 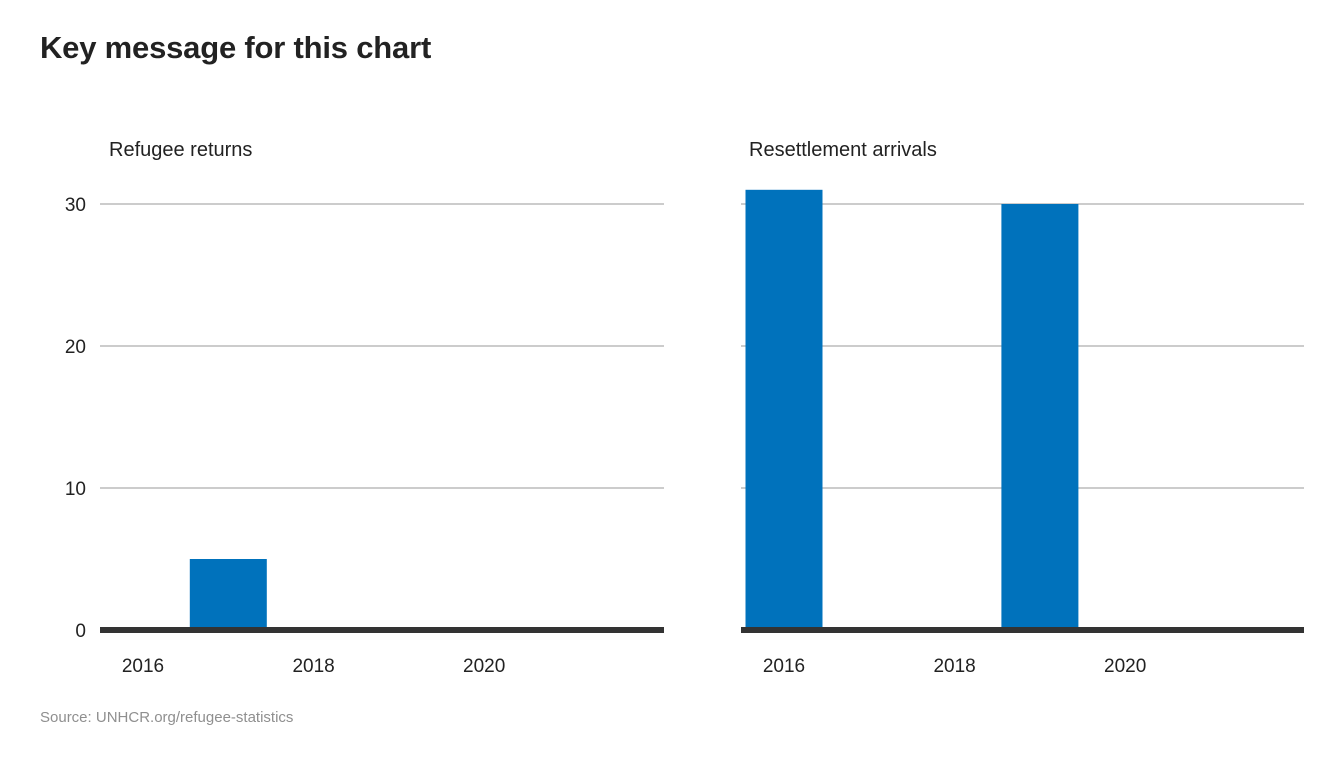 I want to click on y-tick-label: 0, so click(x=80, y=631).